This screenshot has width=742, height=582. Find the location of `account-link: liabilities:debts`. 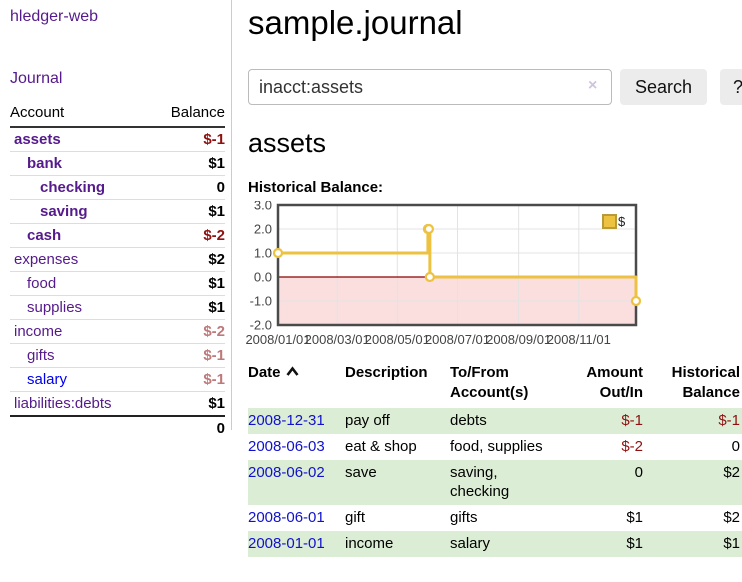

account-link: liabilities:debts is located at coordinates (63, 403).